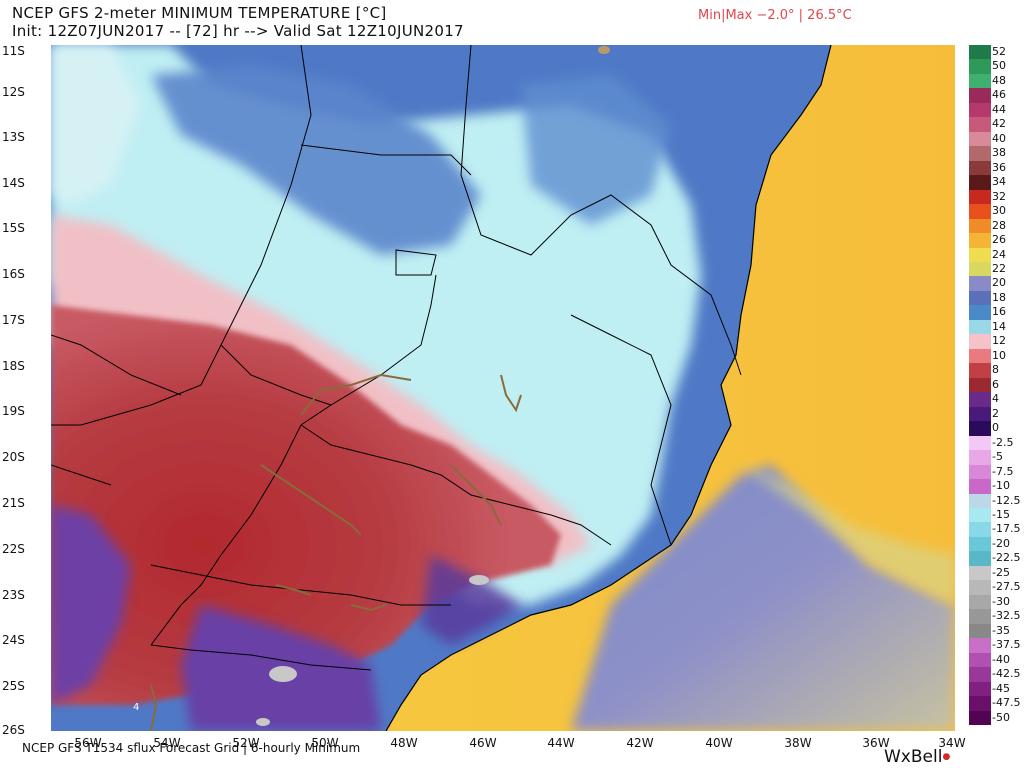 This screenshot has width=1024, height=768. What do you see at coordinates (999, 355) in the screenshot?
I see `color-scale-label: 10` at bounding box center [999, 355].